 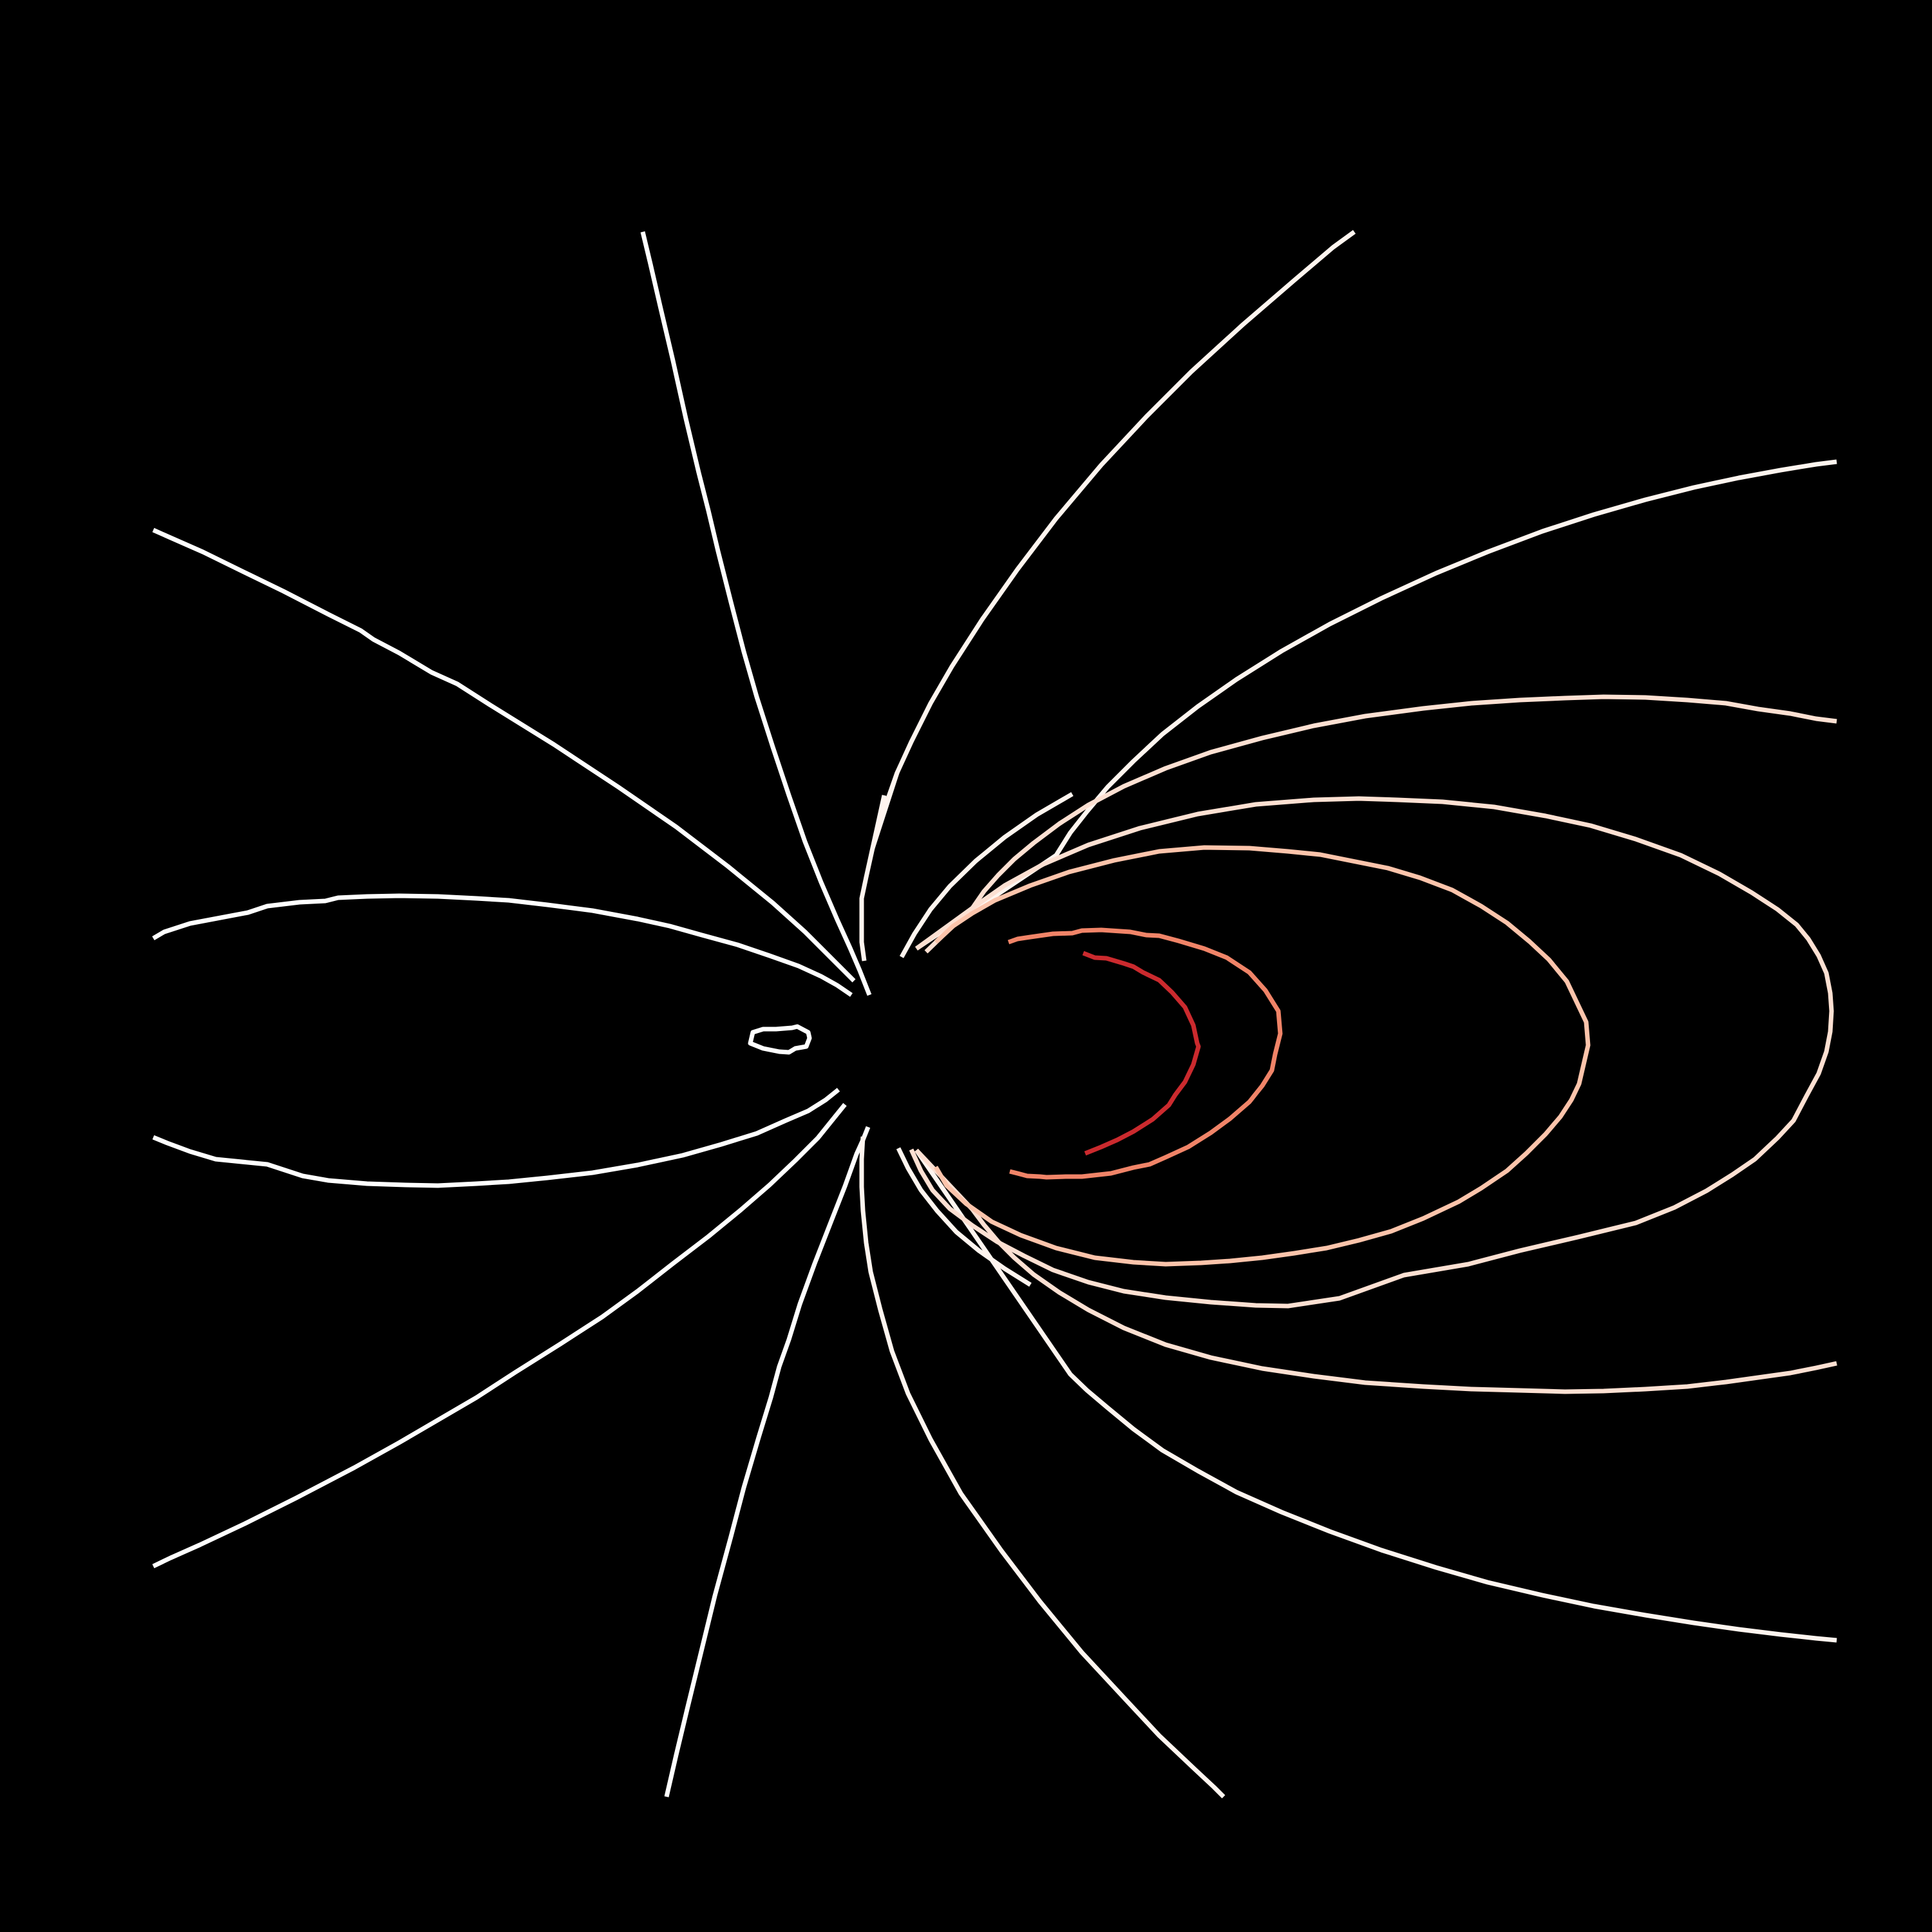 What do you see at coordinates (986, 875) in the screenshot?
I see `field-line-center-stub-a` at bounding box center [986, 875].